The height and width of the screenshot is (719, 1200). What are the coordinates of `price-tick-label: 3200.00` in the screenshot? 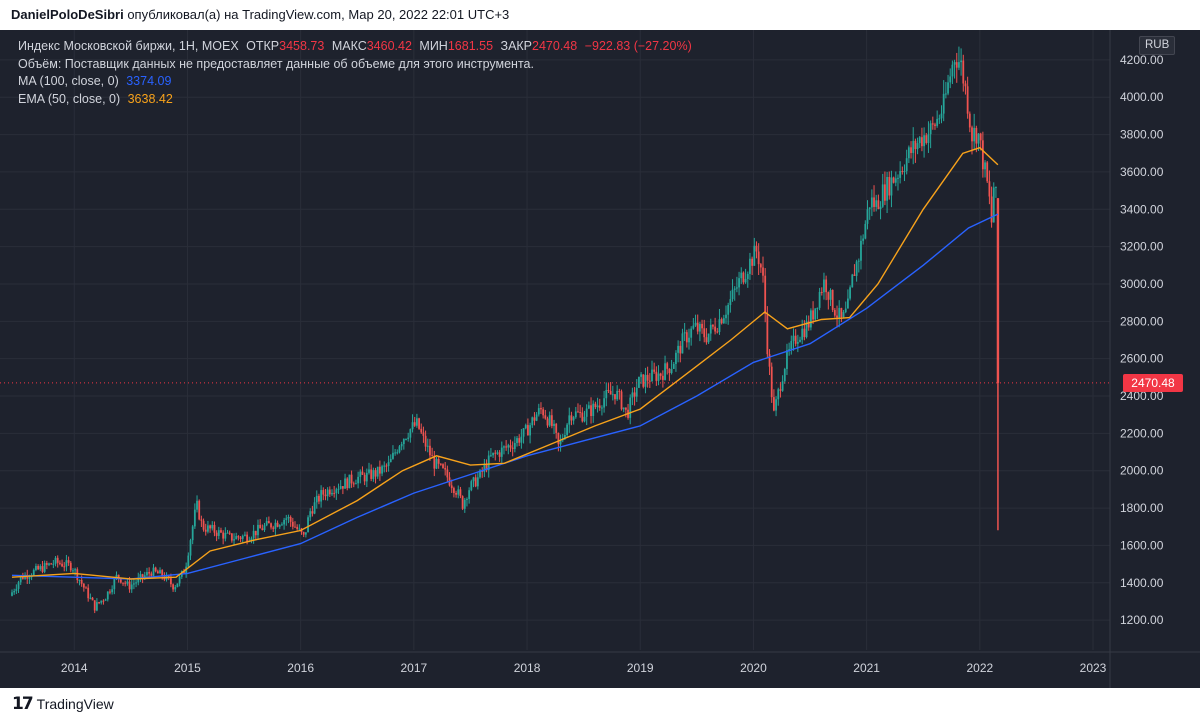 It's located at (1142, 247).